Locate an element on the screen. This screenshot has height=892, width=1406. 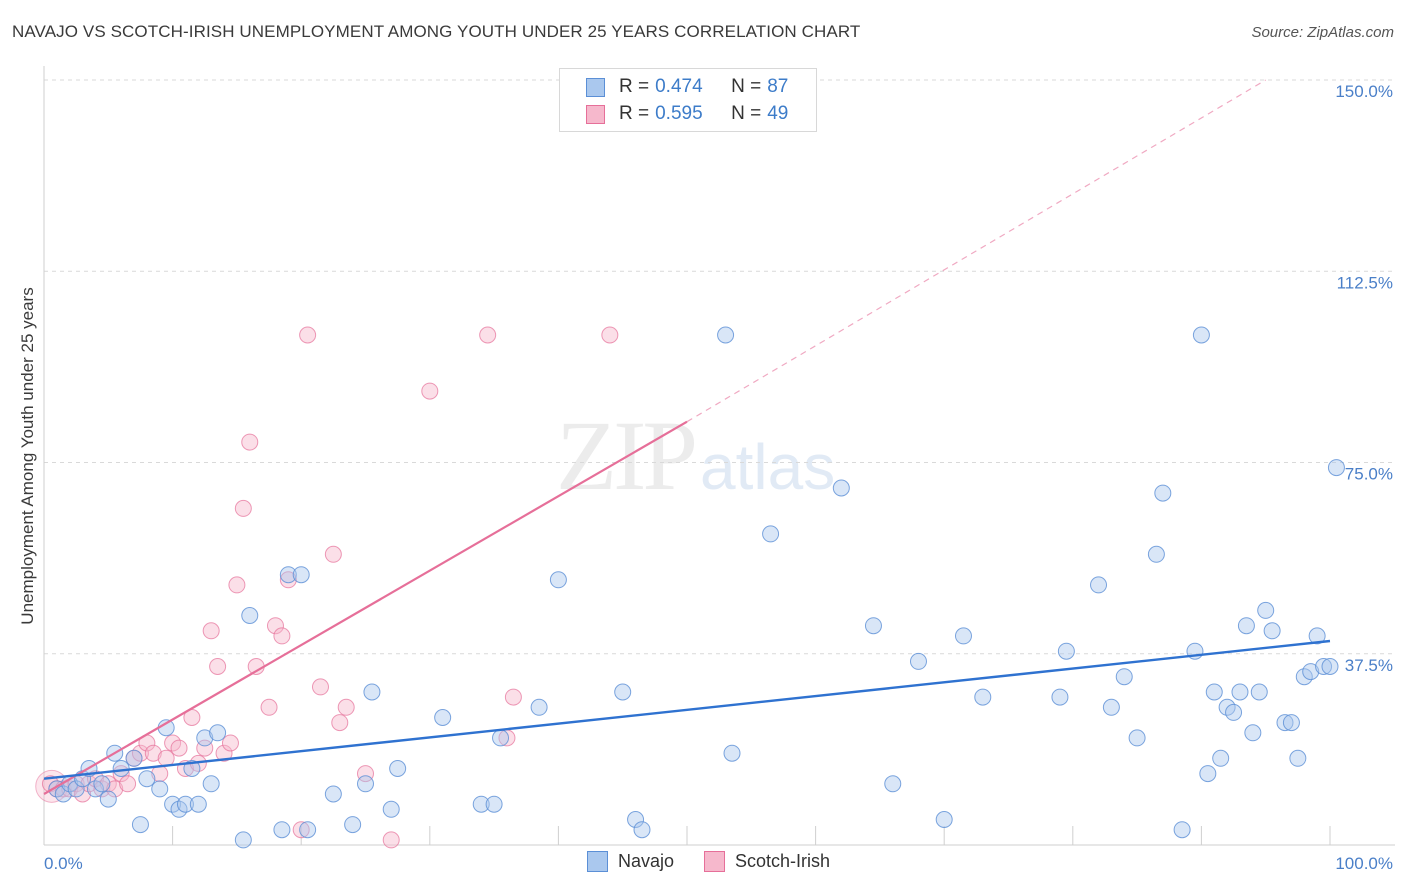
watermark-atlas: atlas is located at coordinates (768, 467).